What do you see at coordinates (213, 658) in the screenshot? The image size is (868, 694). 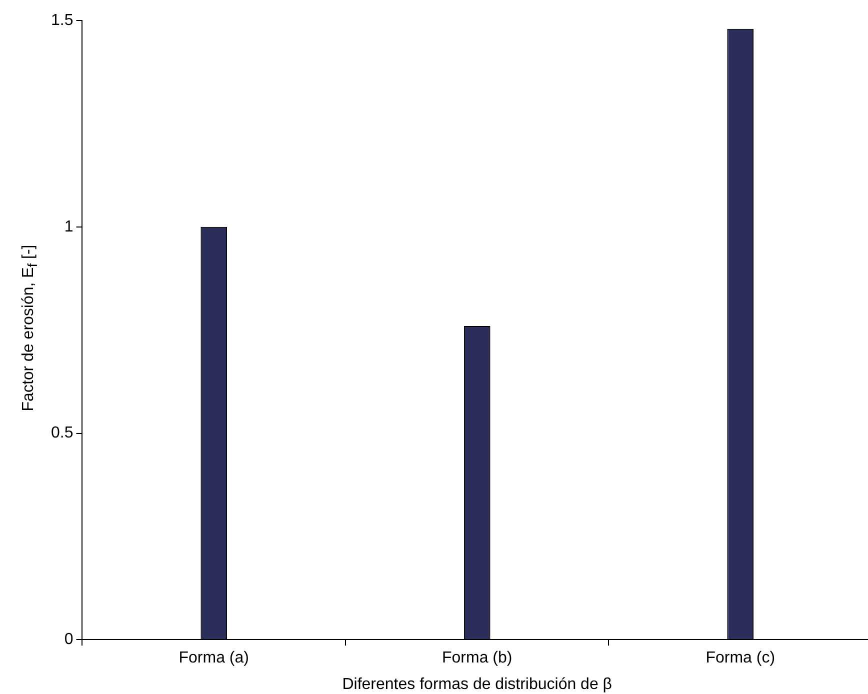 I see `x-tick-label: Forma (a)` at bounding box center [213, 658].